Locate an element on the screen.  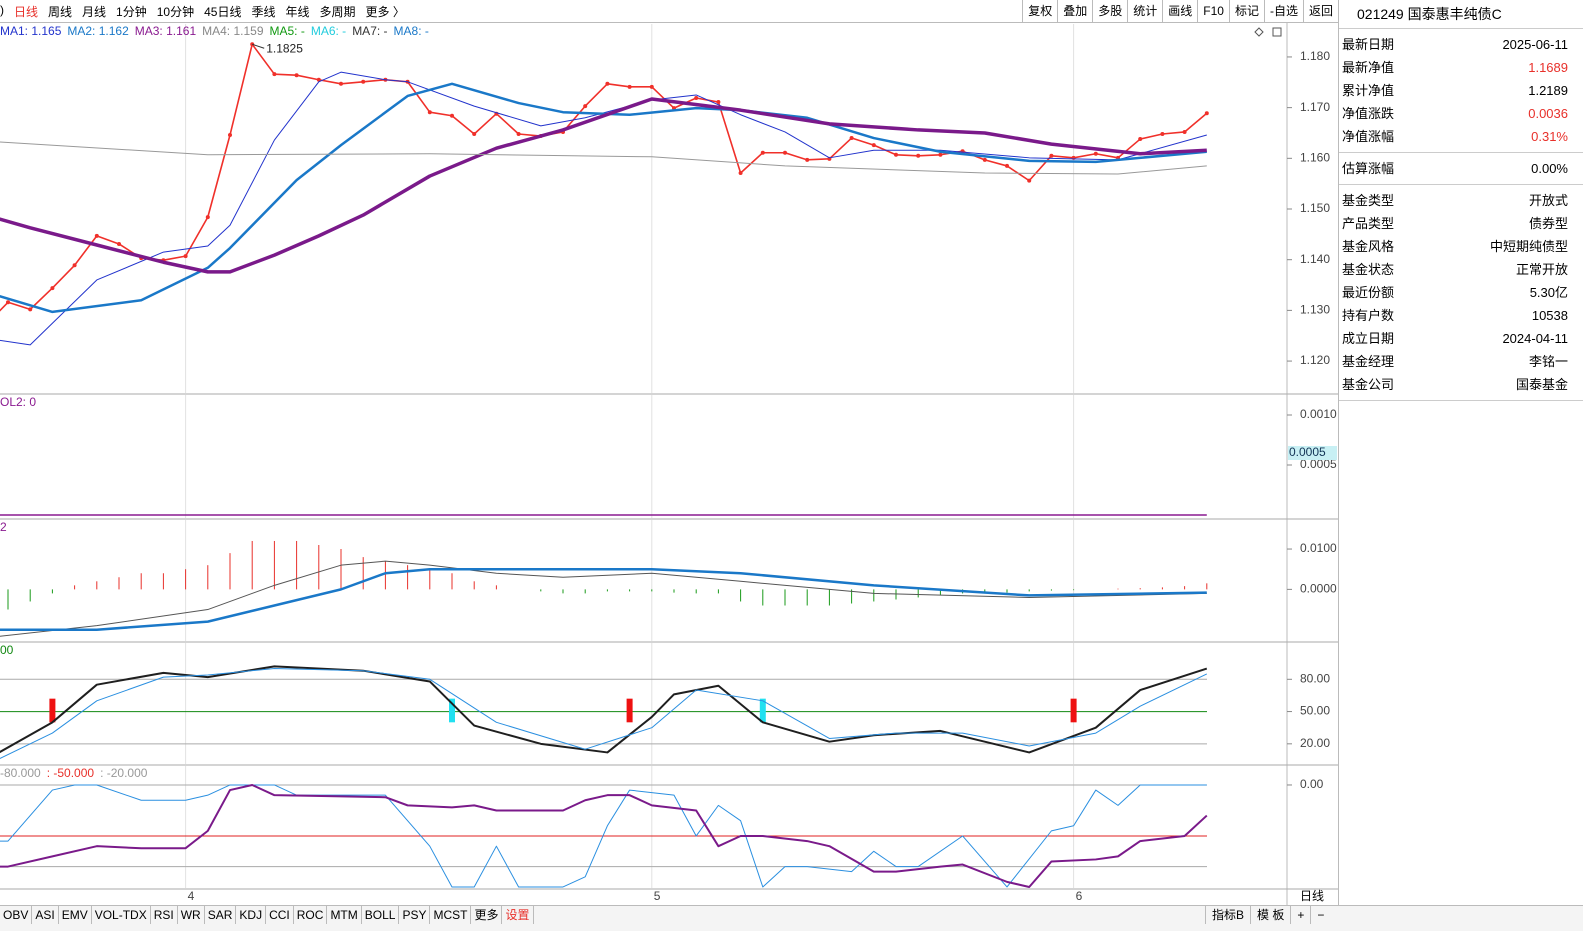
y-tick-label: 1.160 is located at coordinates (1315, 157).